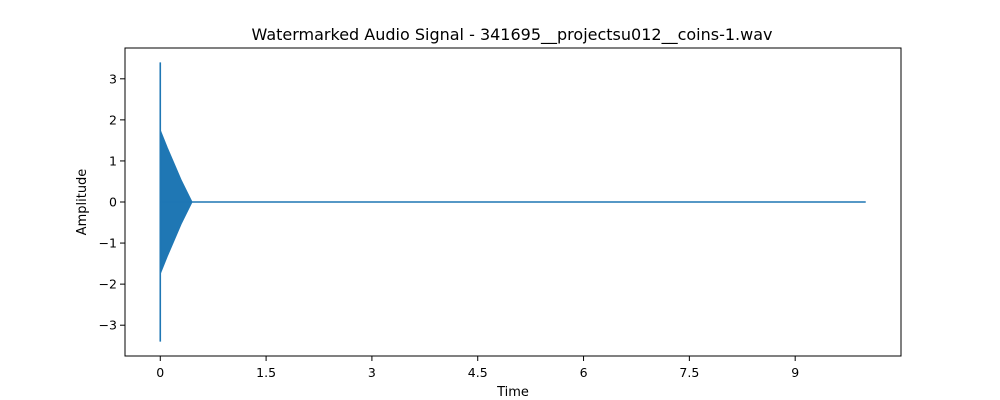 This screenshot has height=400, width=1000. Describe the element at coordinates (372, 372) in the screenshot. I see `x-tick-label: 3` at that location.